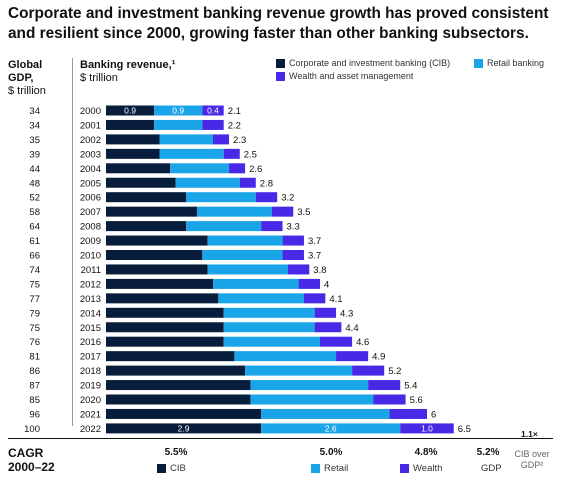 The width and height of the screenshot is (561, 503). Describe the element at coordinates (247, 269) in the screenshot. I see `bar-retail-banking-2011` at that location.